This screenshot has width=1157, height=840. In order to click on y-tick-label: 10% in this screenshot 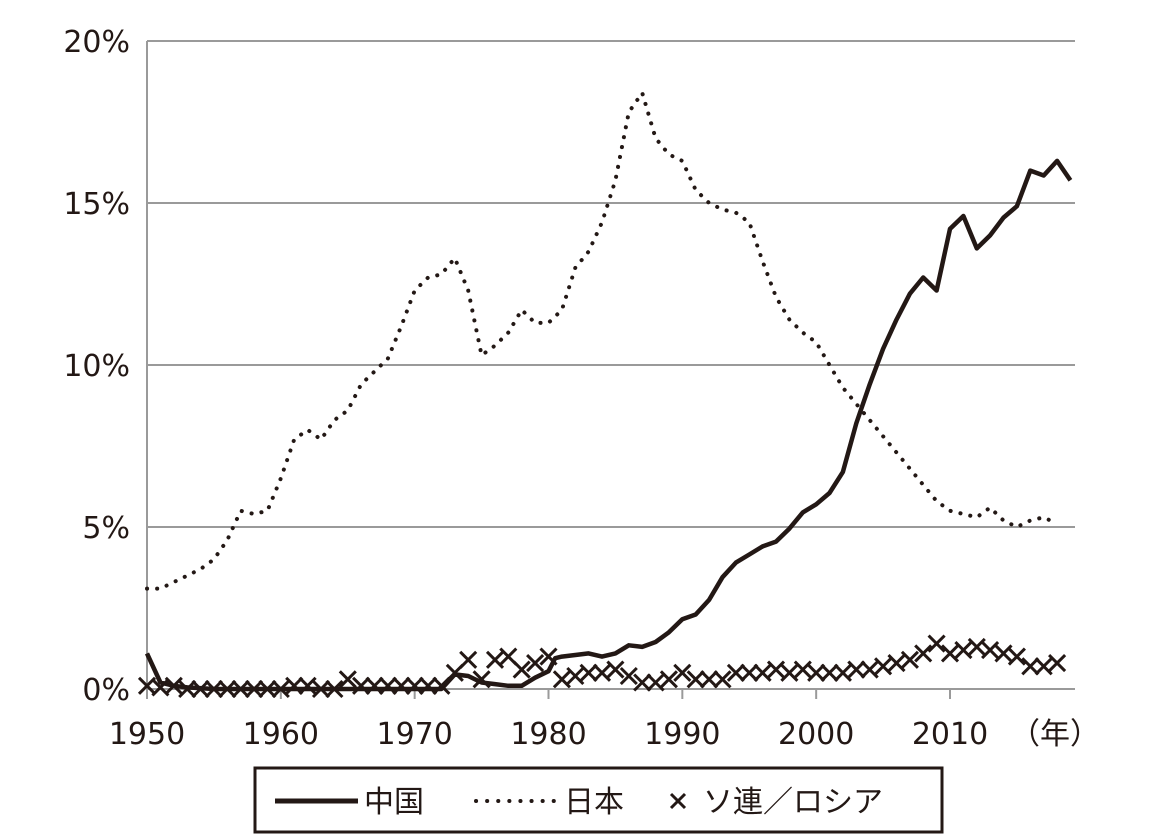, I will do `click(96, 366)`.